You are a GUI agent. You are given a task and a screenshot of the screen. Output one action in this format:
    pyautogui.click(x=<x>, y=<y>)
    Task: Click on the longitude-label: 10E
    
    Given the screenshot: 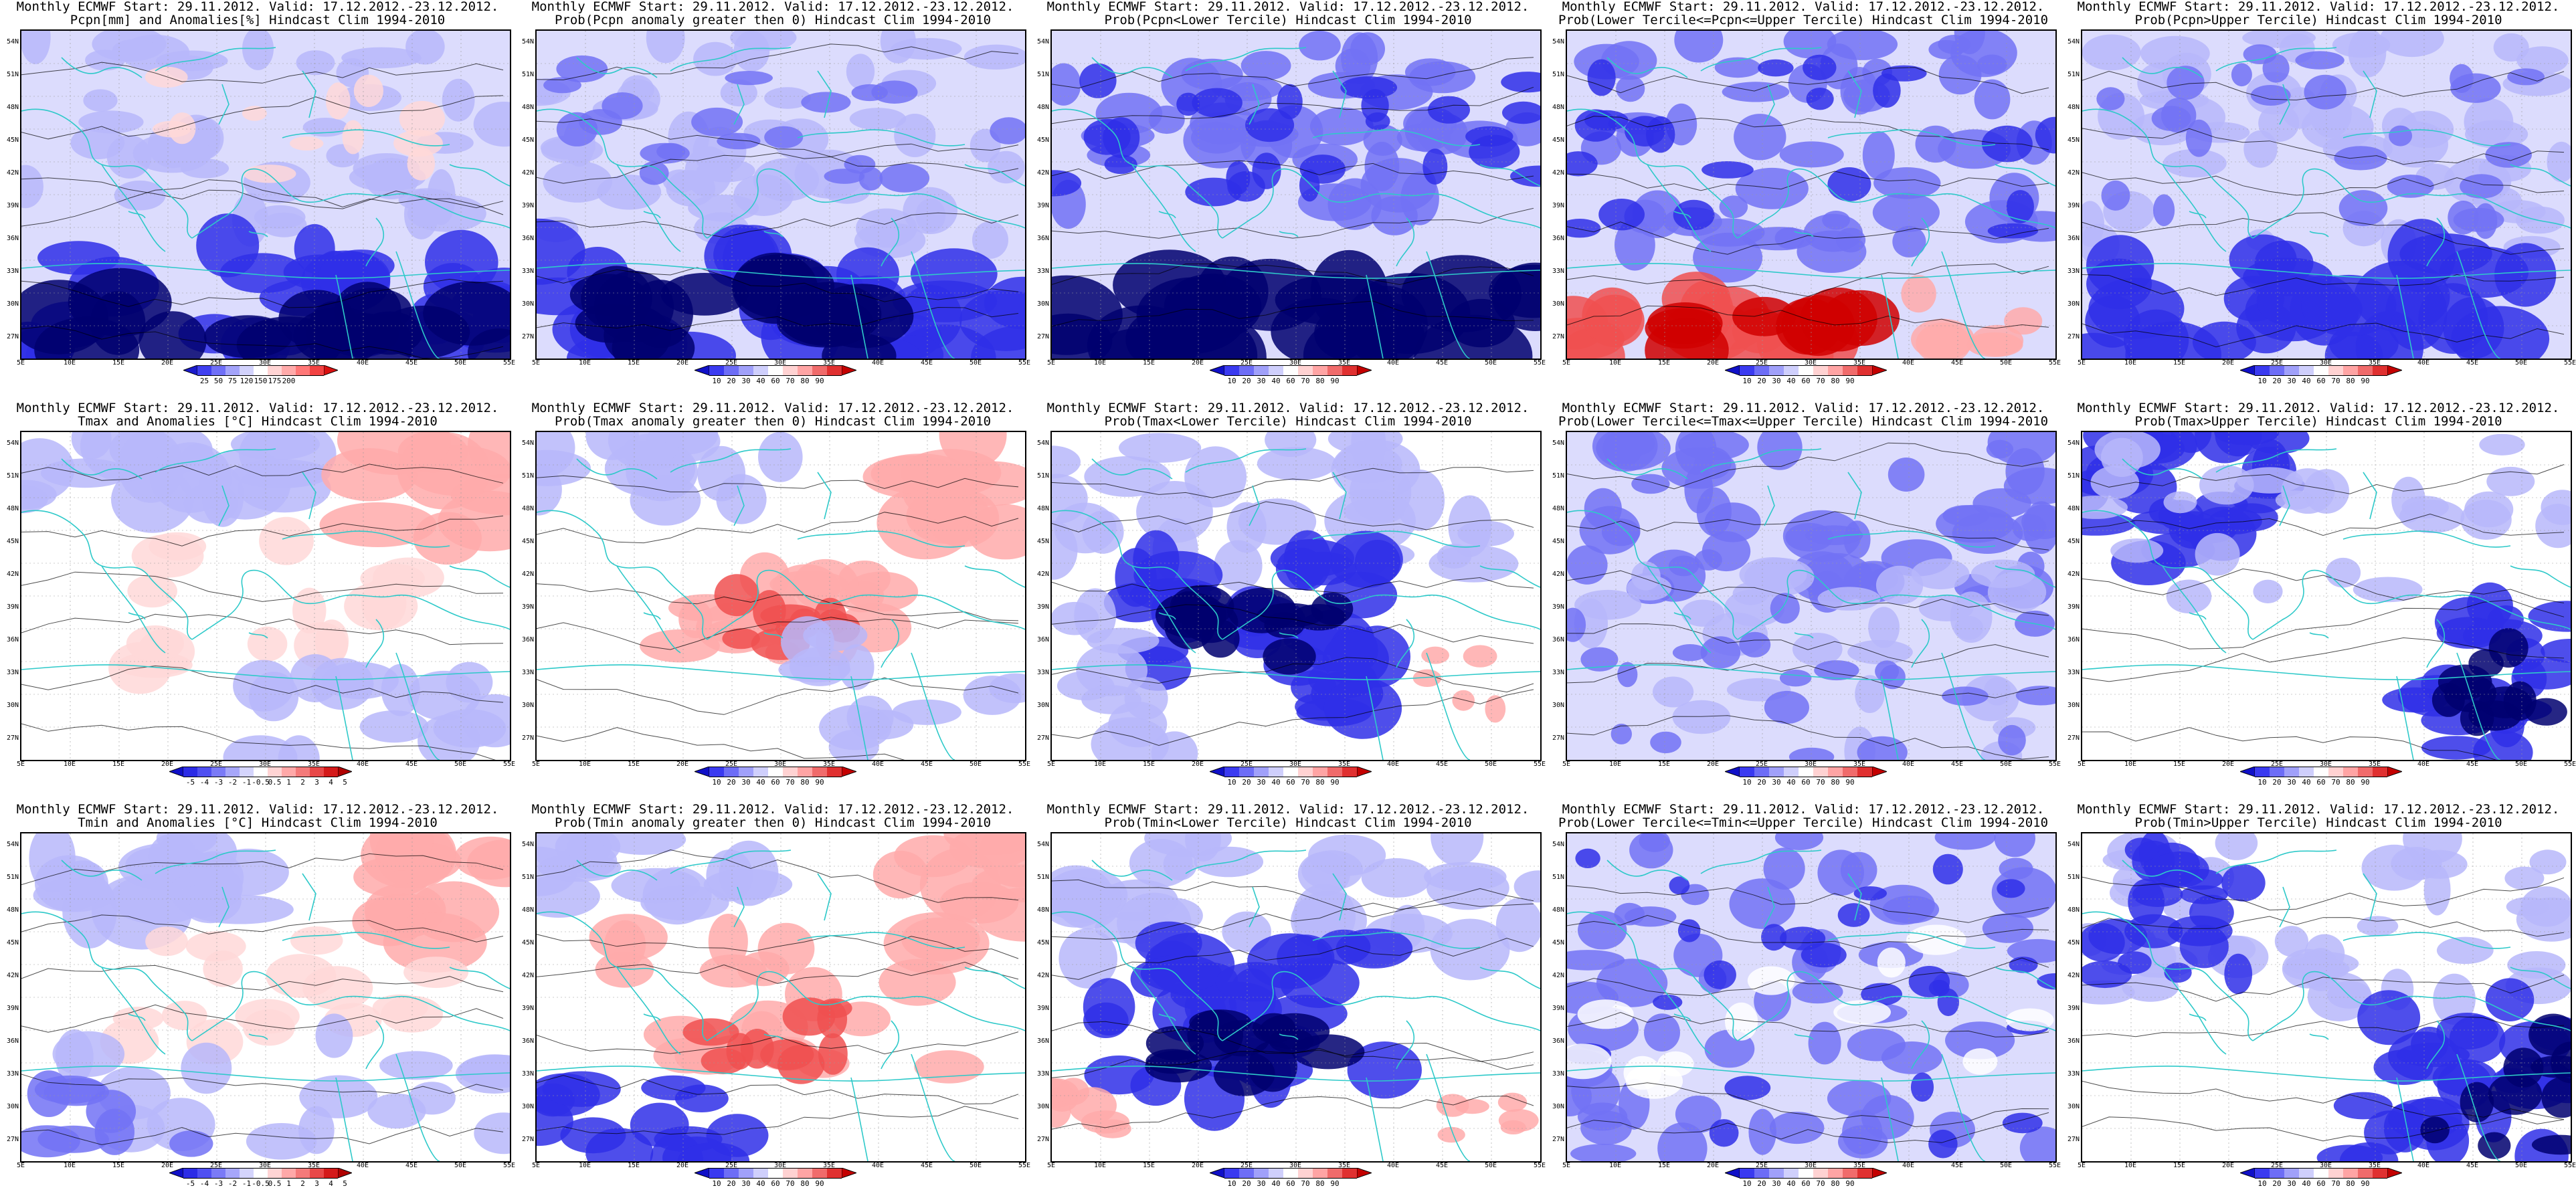 What is the action you would take?
    pyautogui.click(x=1615, y=764)
    